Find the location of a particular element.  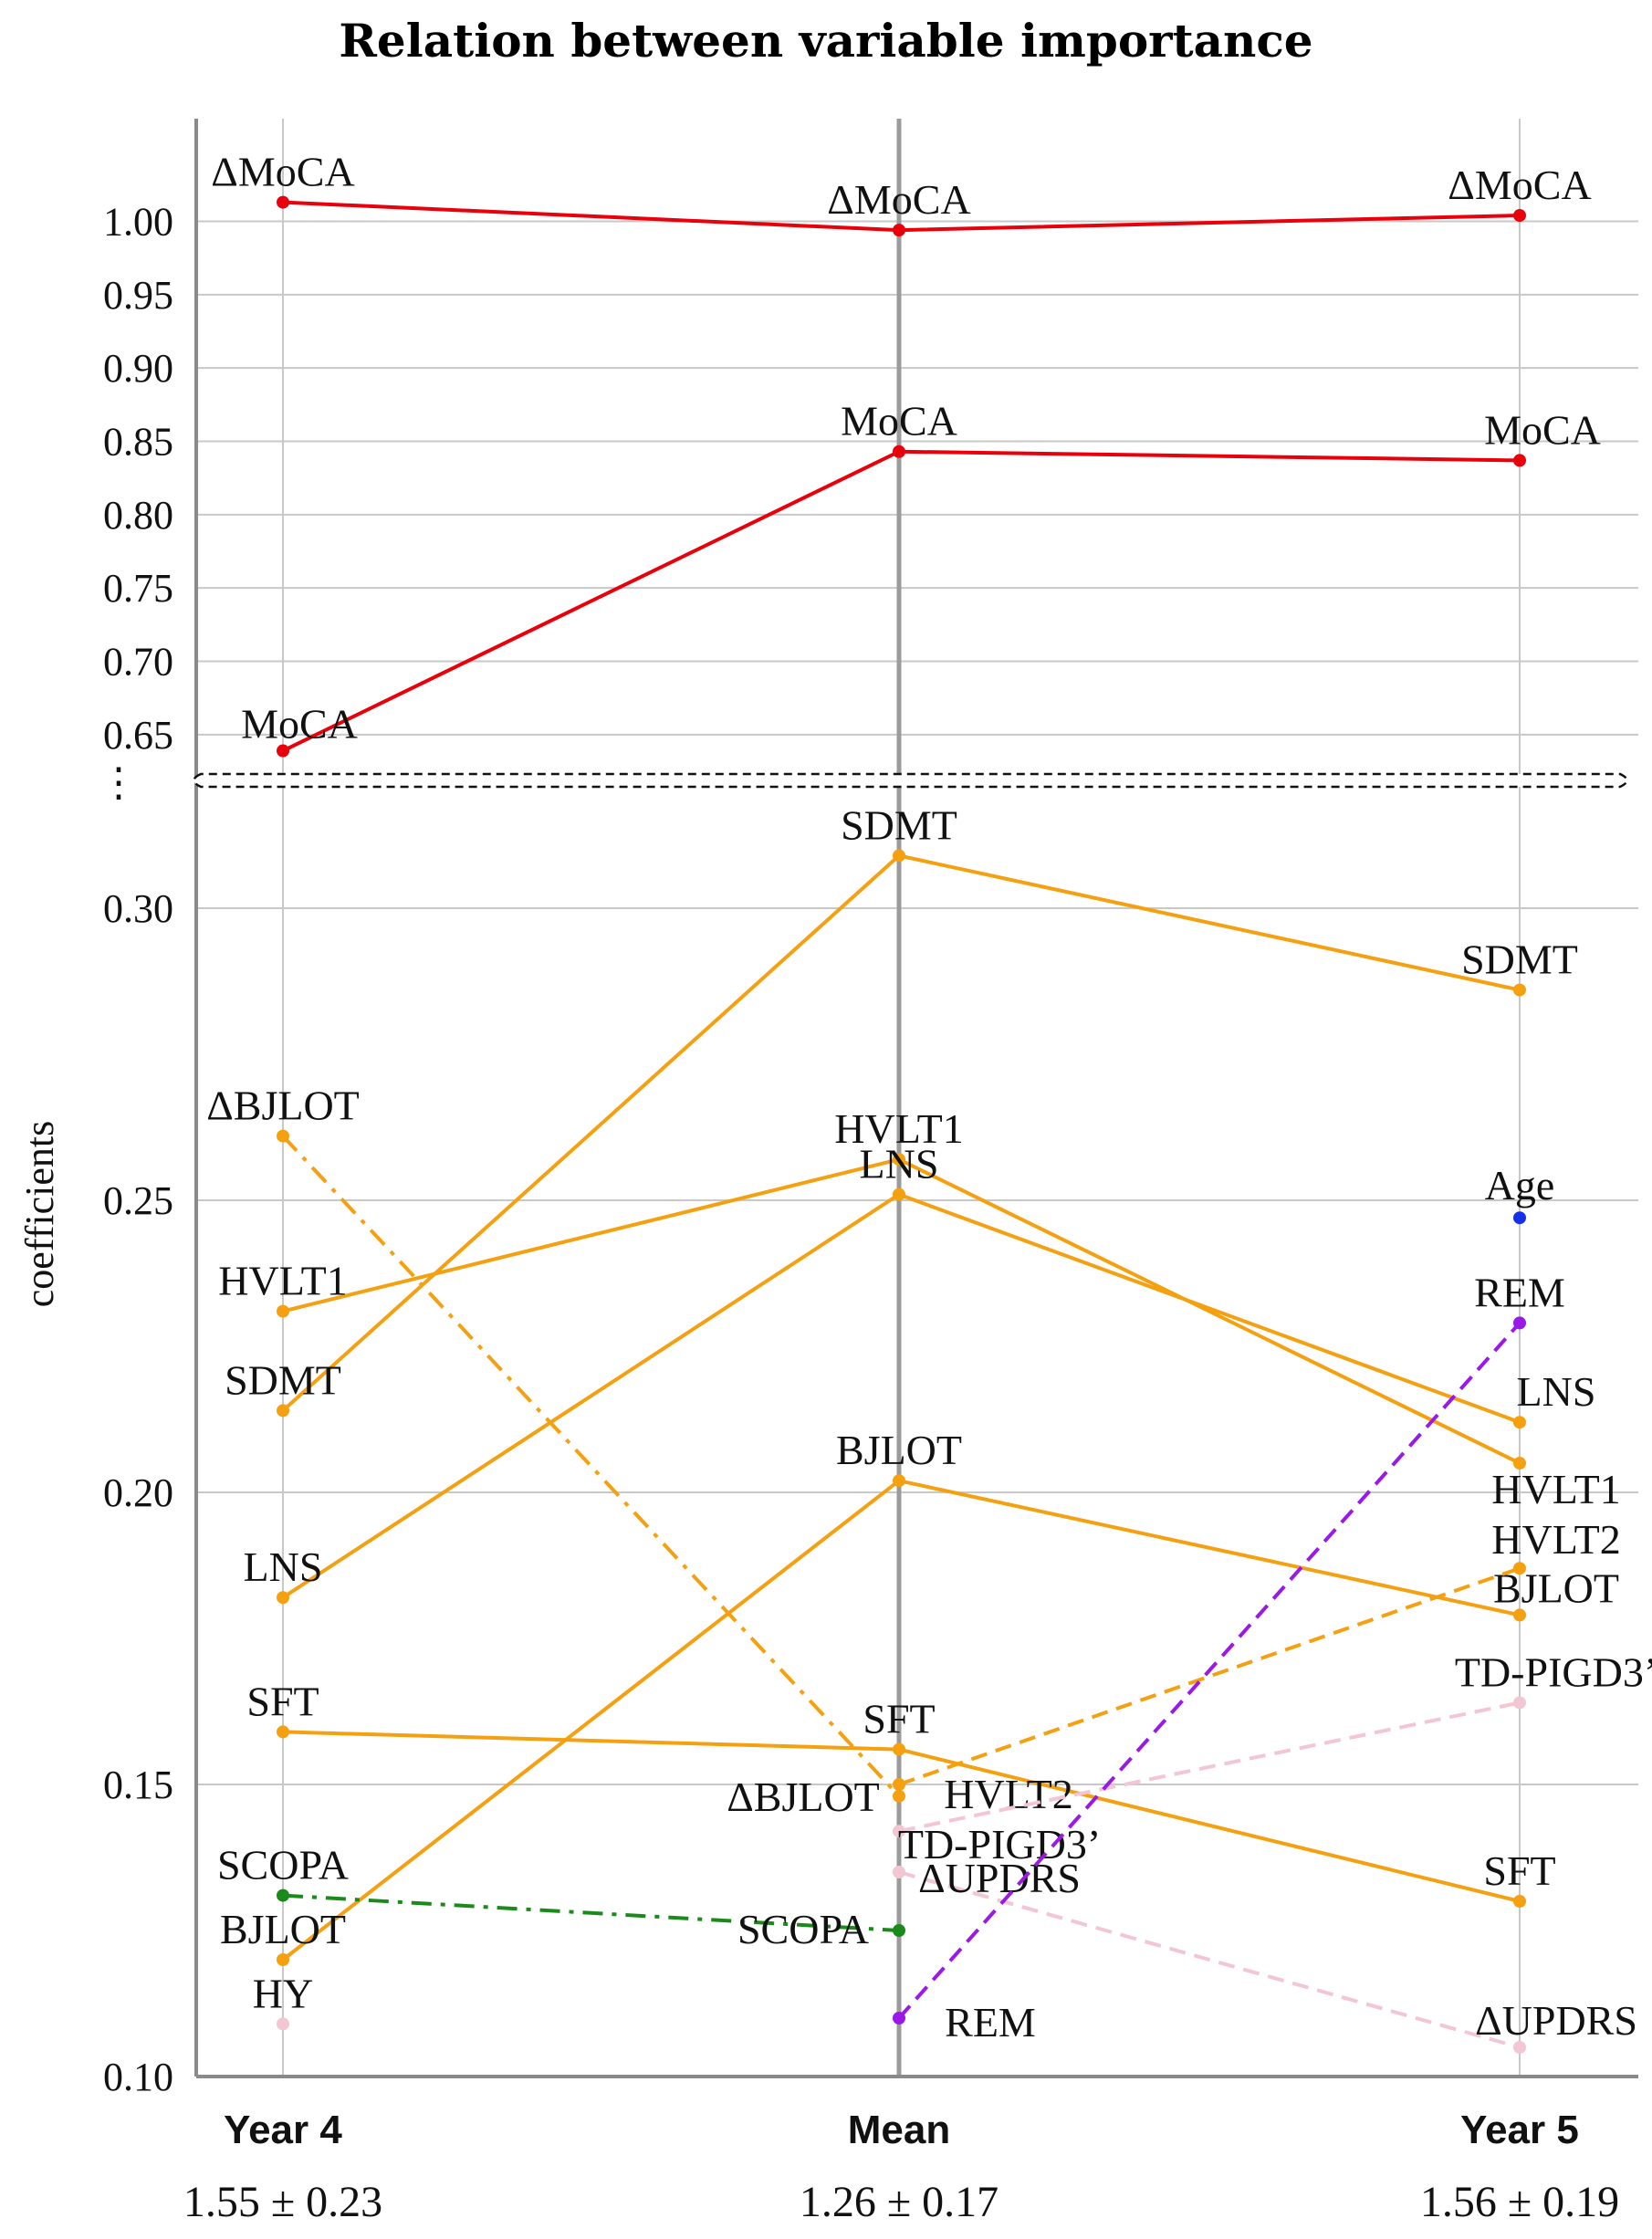

axis-break-symbol: ⋮ is located at coordinates (119, 782).